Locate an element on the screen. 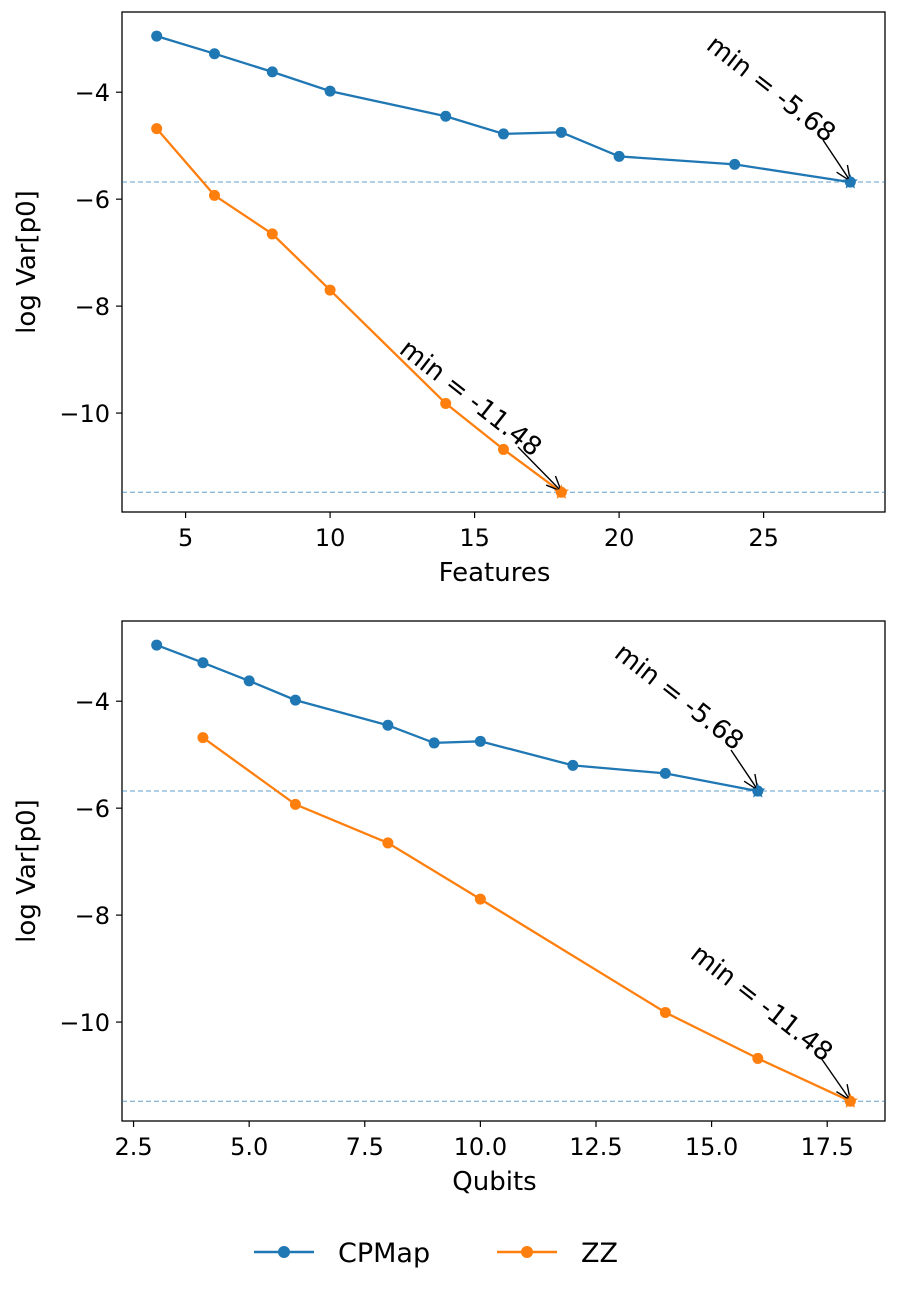  legend: CPMap ZZ is located at coordinates (436, 1253).